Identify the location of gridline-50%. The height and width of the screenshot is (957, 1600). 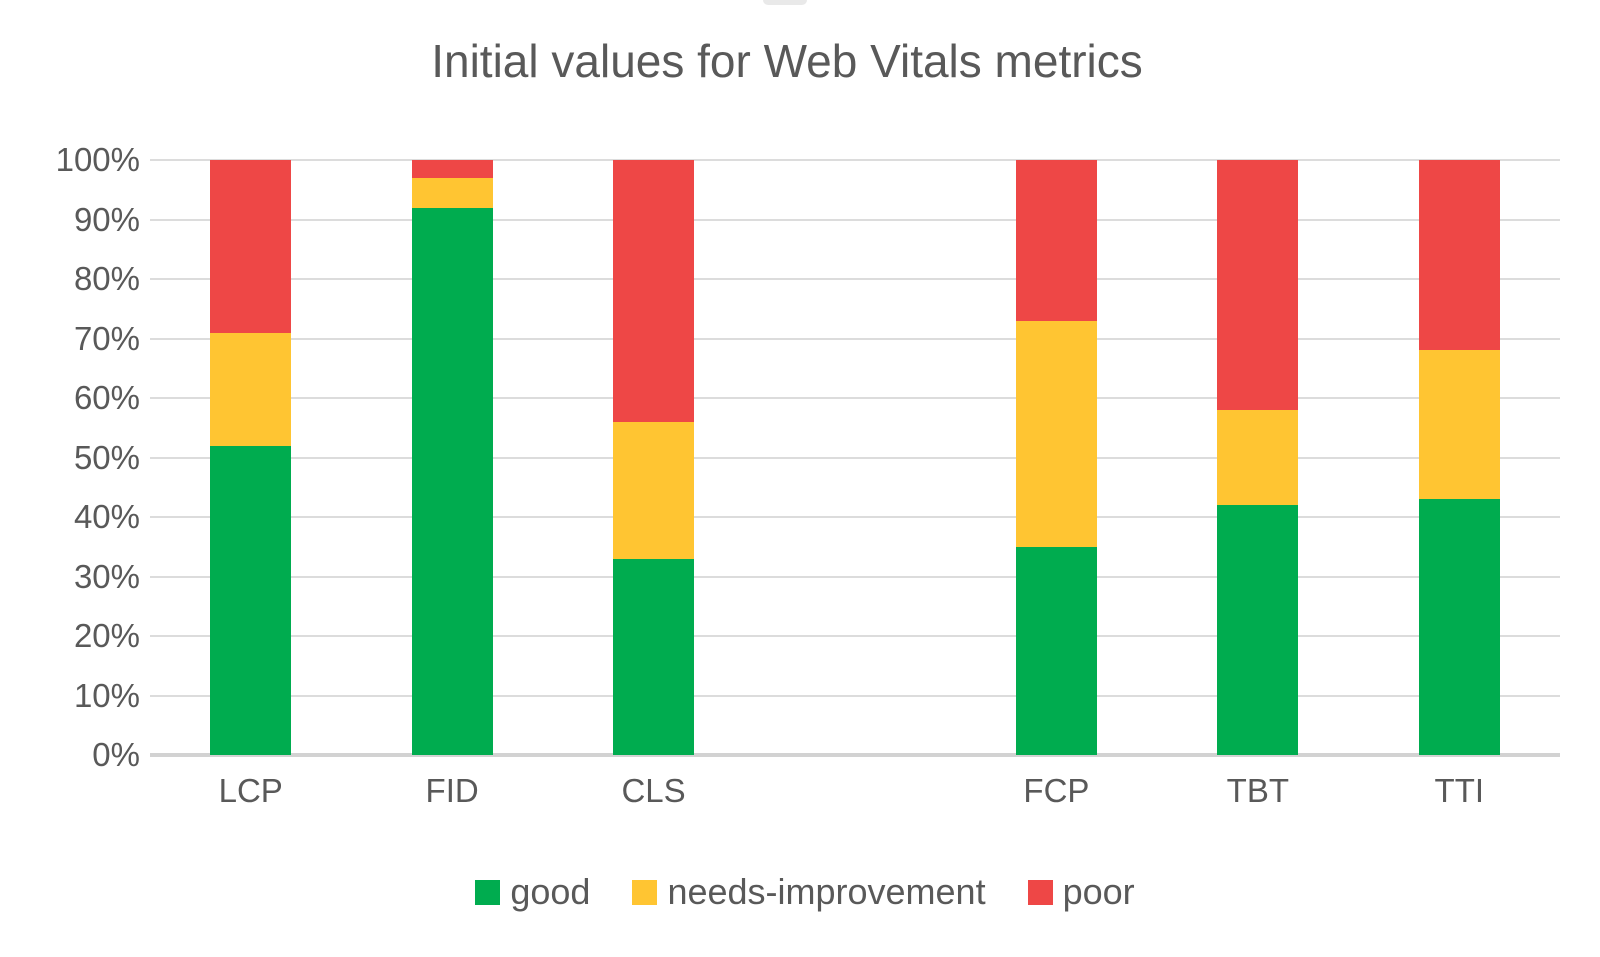
(855, 457).